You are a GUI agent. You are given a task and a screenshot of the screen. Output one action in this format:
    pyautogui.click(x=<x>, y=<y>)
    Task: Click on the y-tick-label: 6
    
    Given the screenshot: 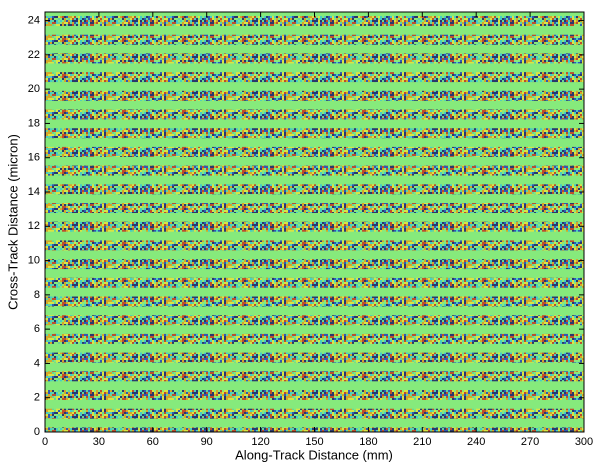 What is the action you would take?
    pyautogui.click(x=37, y=329)
    